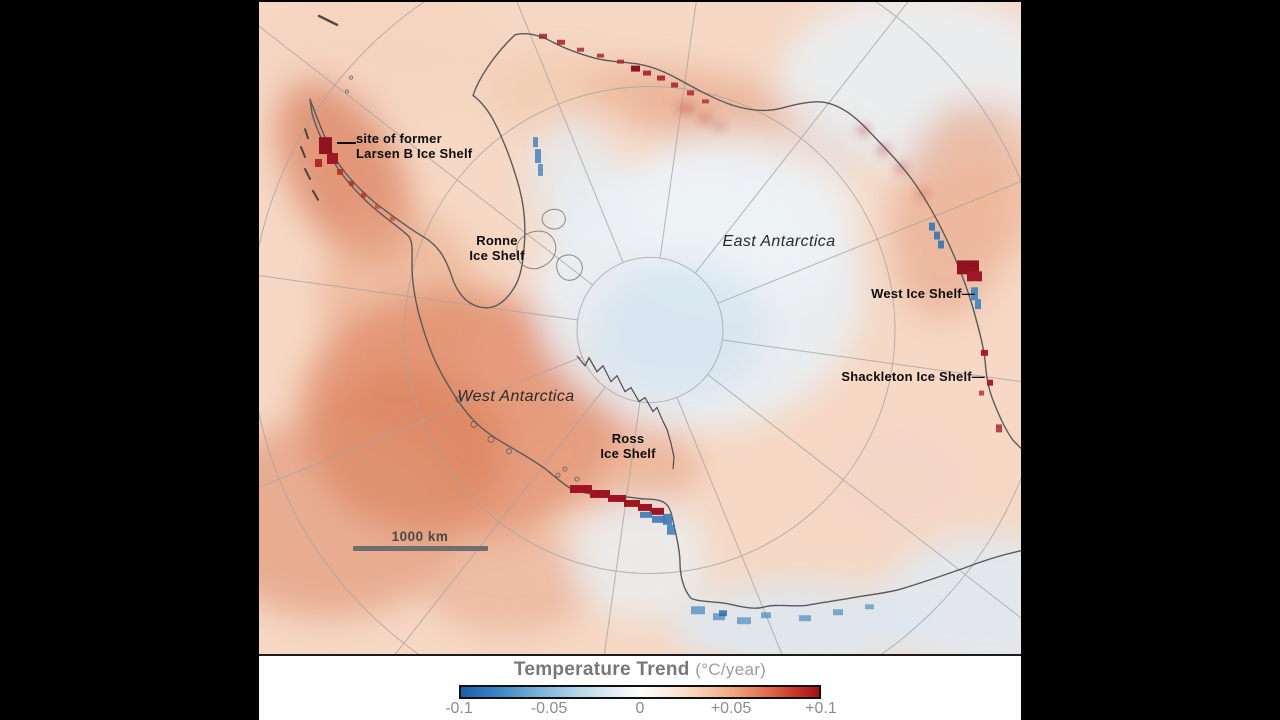  Describe the element at coordinates (549, 244) in the screenshot. I see `ronne-ice-outlines` at that location.